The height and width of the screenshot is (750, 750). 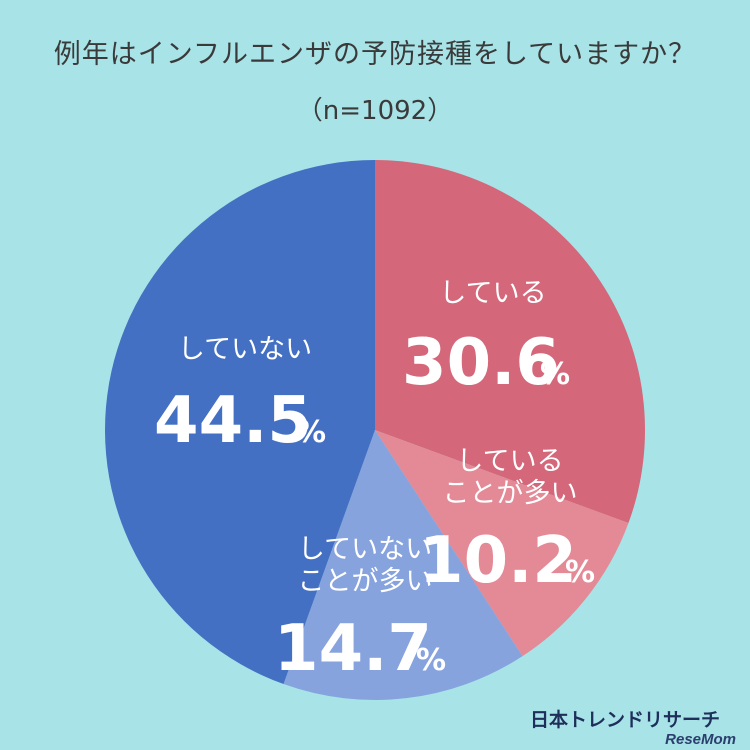 What do you see at coordinates (353, 649) in the screenshot?
I see `slice-value: 14.7` at bounding box center [353, 649].